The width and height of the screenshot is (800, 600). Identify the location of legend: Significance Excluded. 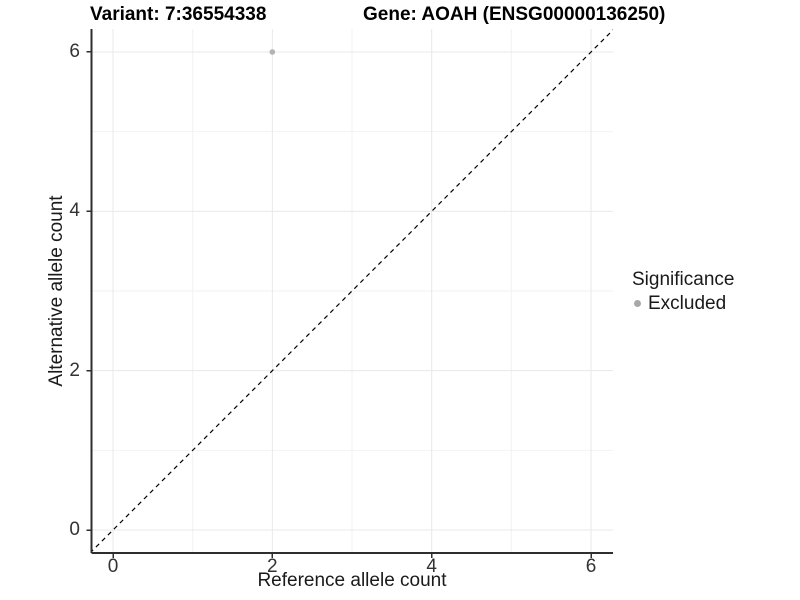
(683, 291).